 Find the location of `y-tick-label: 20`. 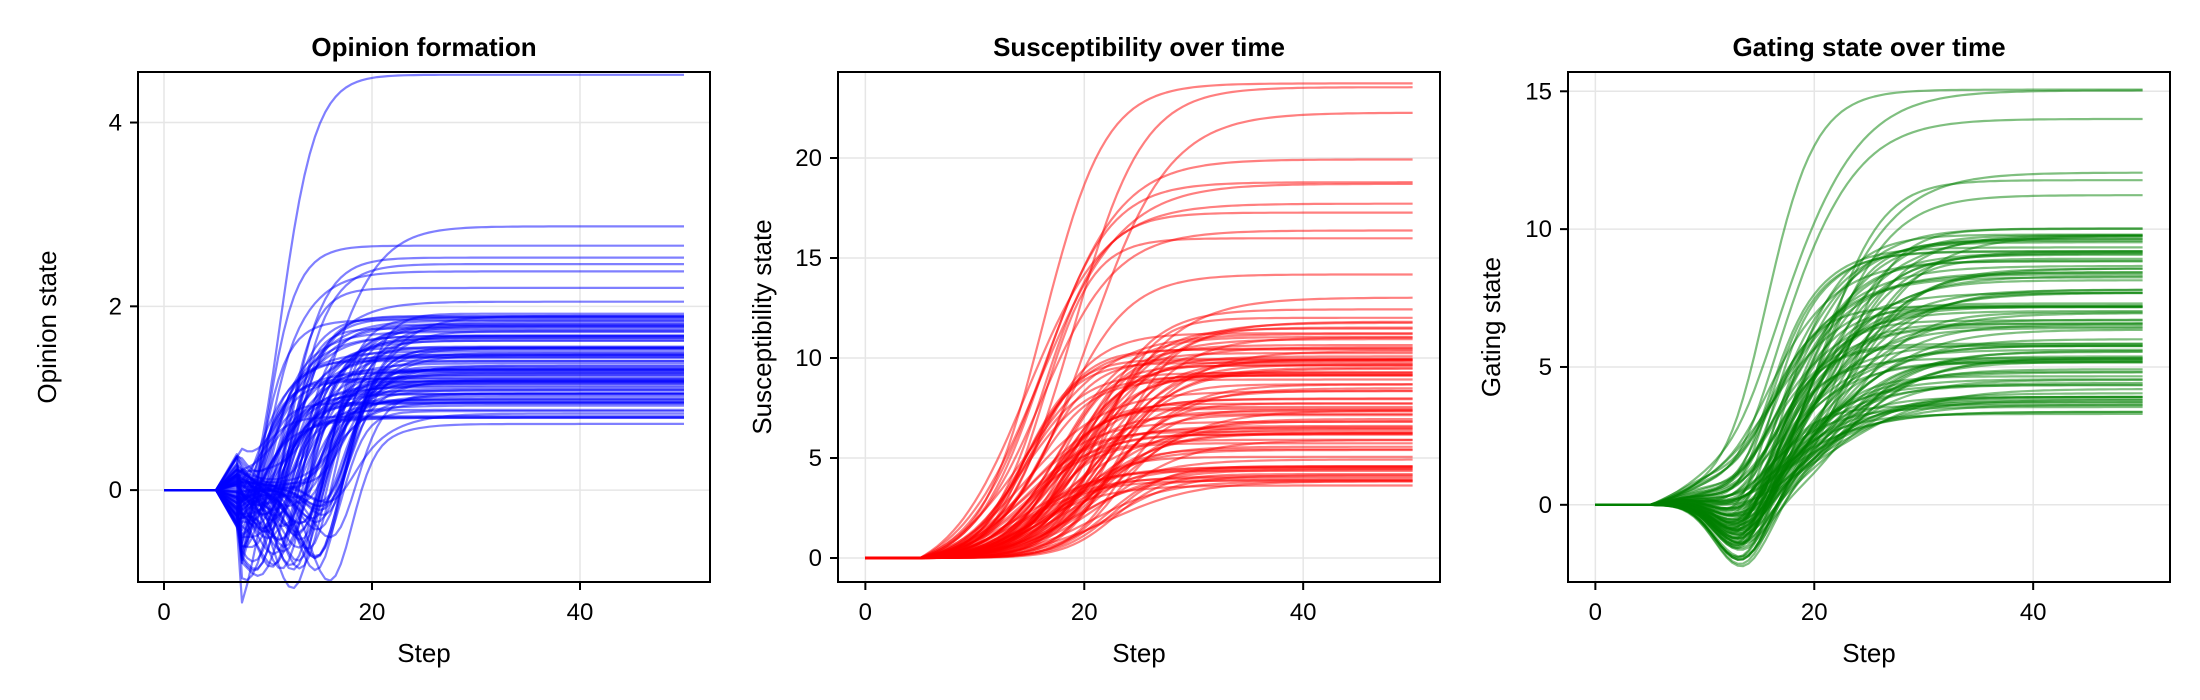

y-tick-label: 20 is located at coordinates (808, 158).